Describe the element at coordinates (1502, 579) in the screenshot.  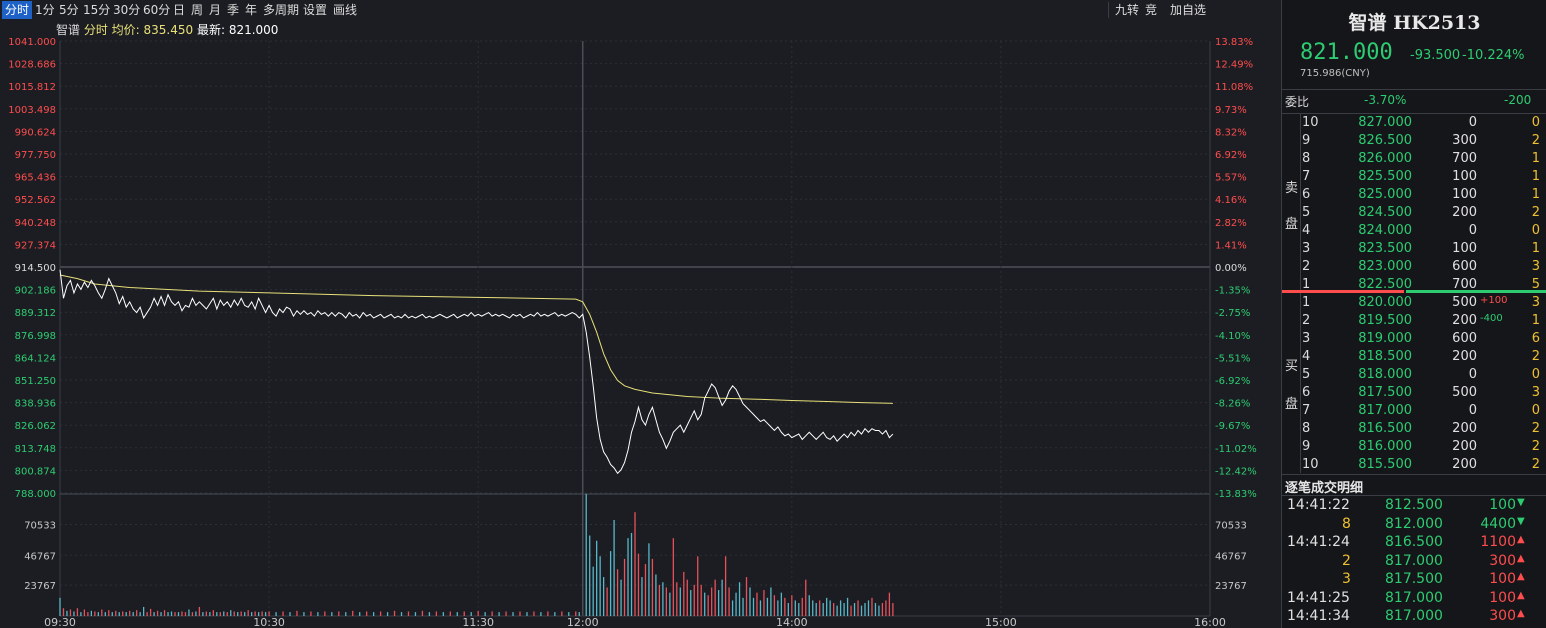
I see `tick-volume: 100` at that location.